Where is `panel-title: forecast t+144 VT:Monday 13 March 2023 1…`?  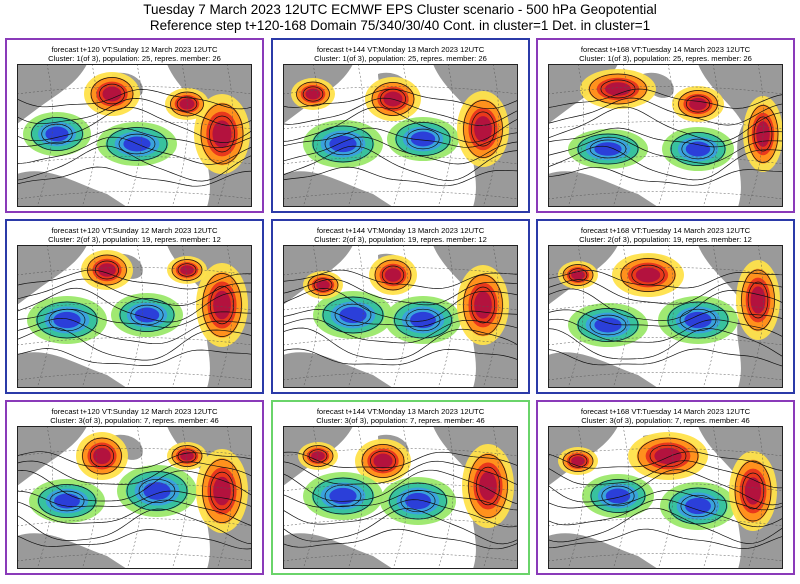 panel-title: forecast t+144 VT:Monday 13 March 2023 1… is located at coordinates (400, 230).